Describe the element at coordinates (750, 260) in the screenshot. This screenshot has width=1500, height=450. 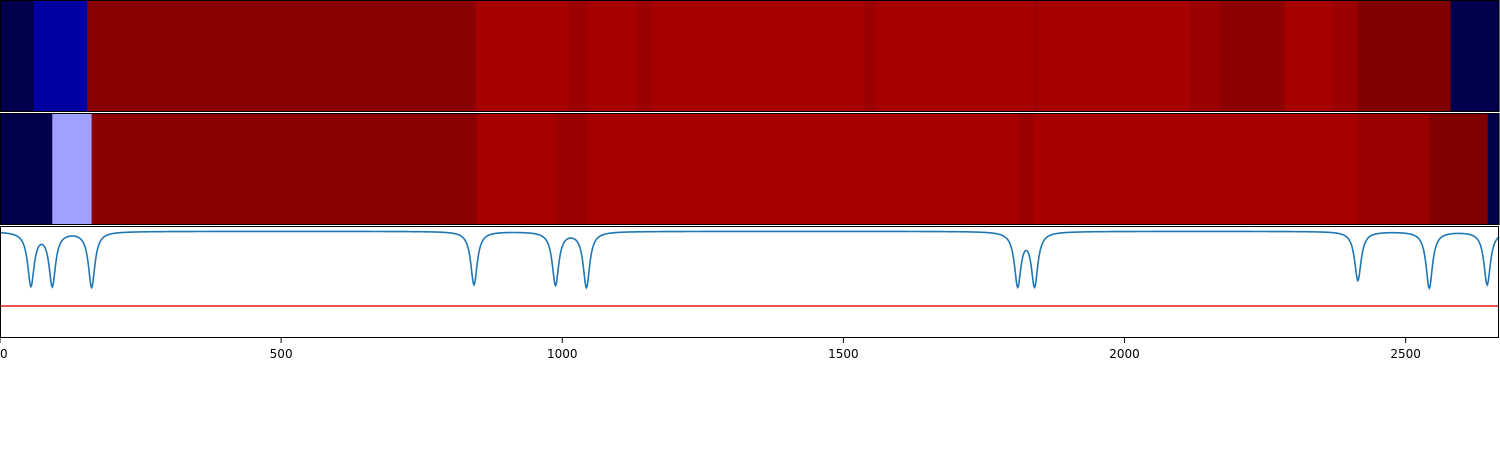
I see `signal-line` at that location.